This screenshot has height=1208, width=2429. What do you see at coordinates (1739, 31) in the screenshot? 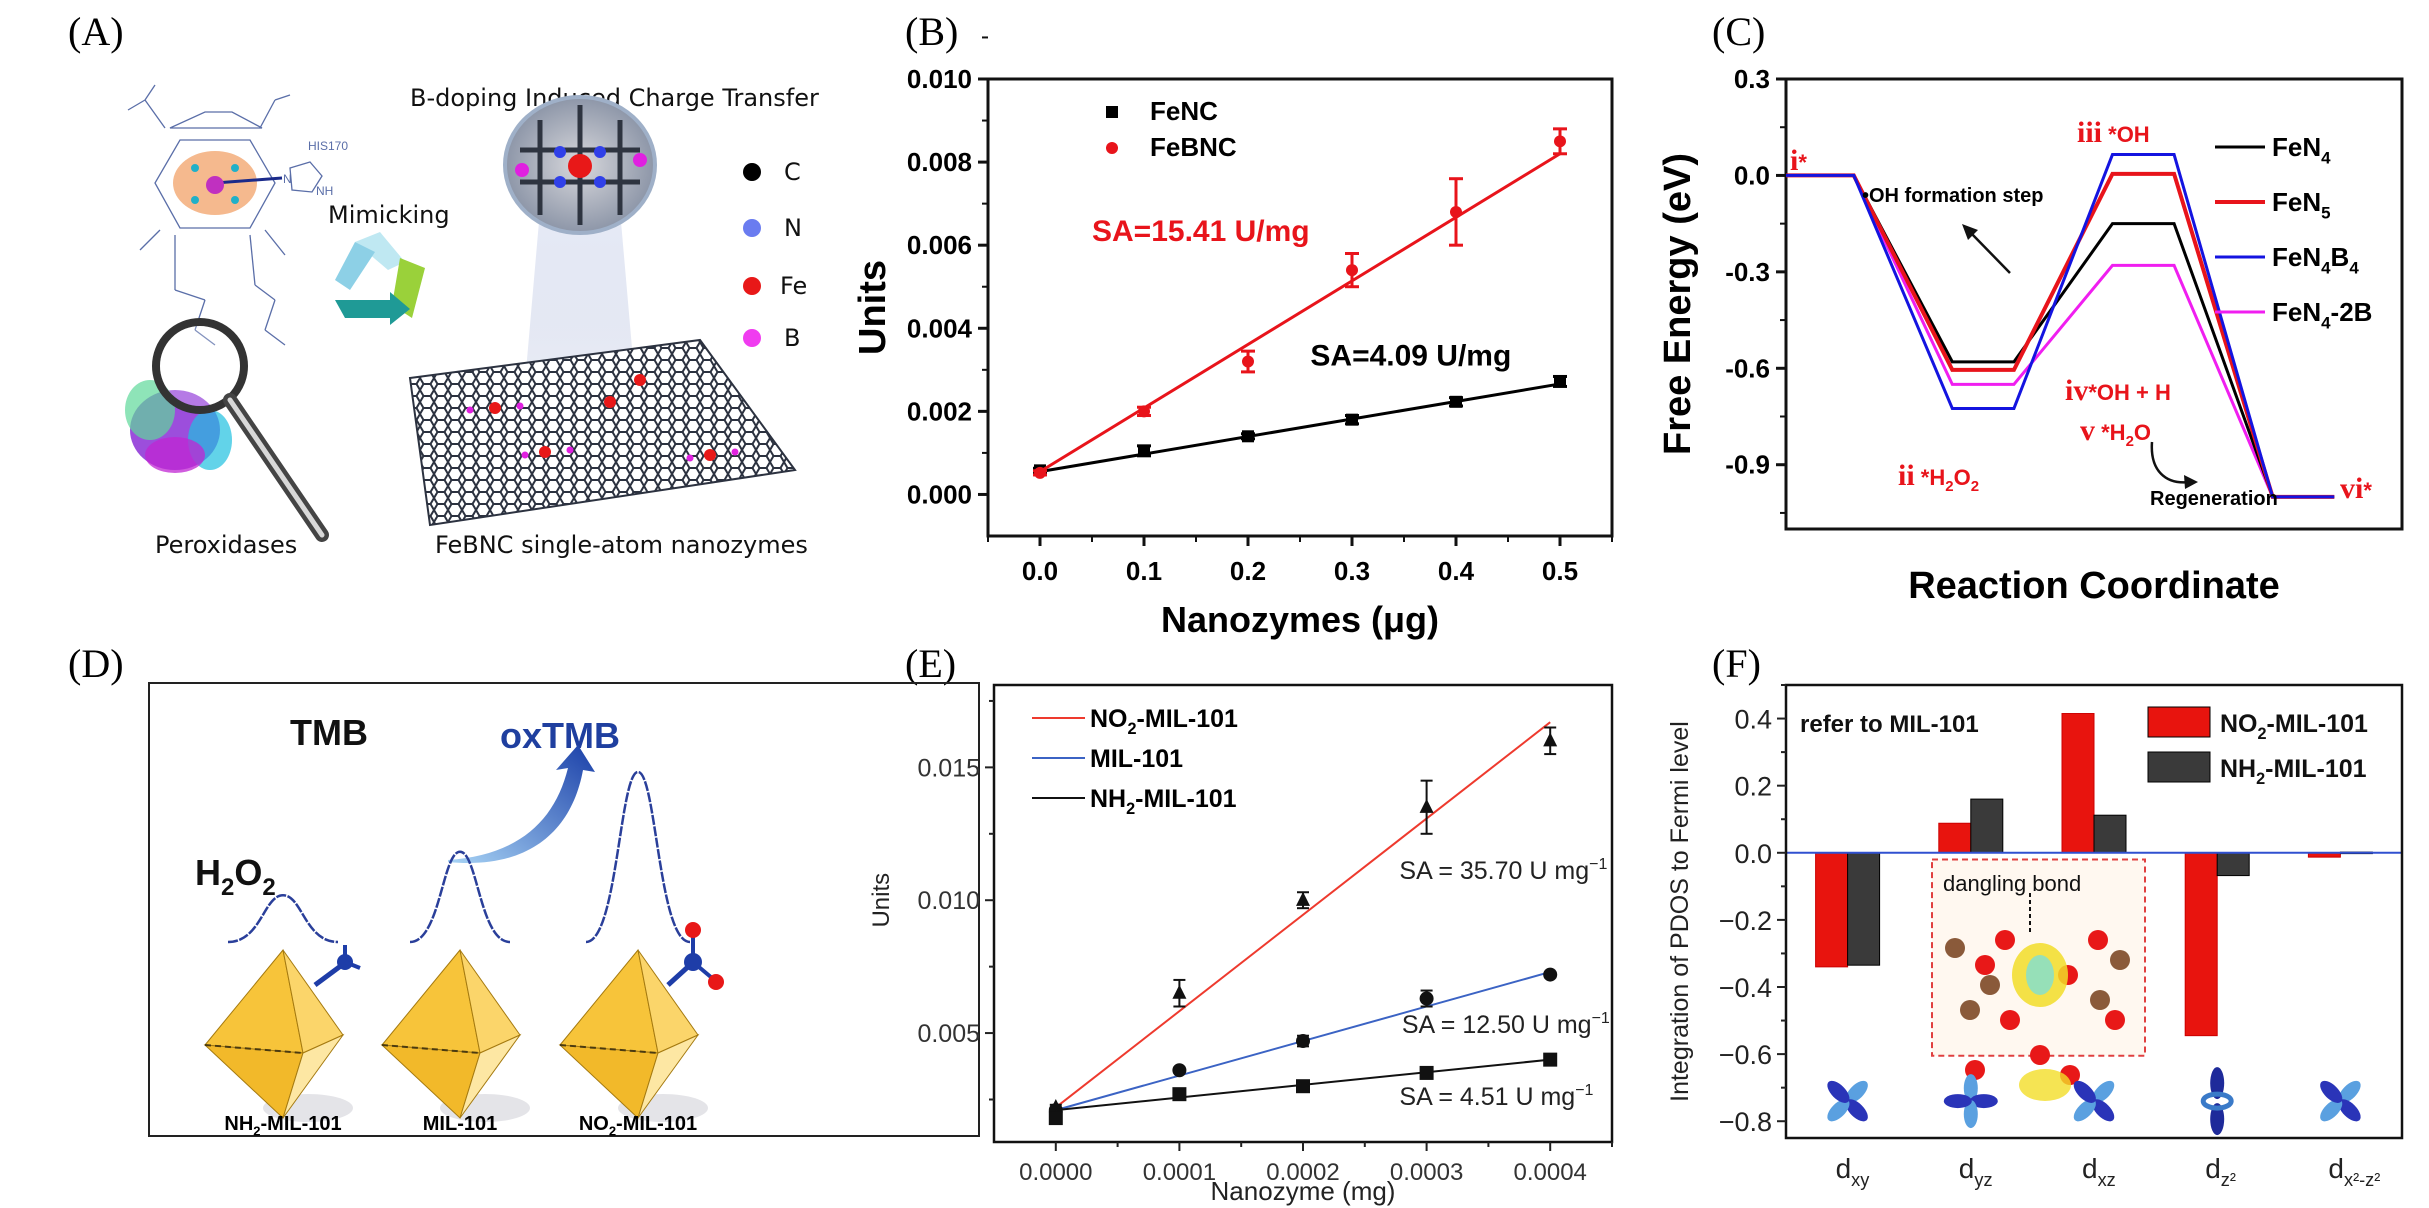
I see `panel-label-c: (C)` at bounding box center [1739, 31].